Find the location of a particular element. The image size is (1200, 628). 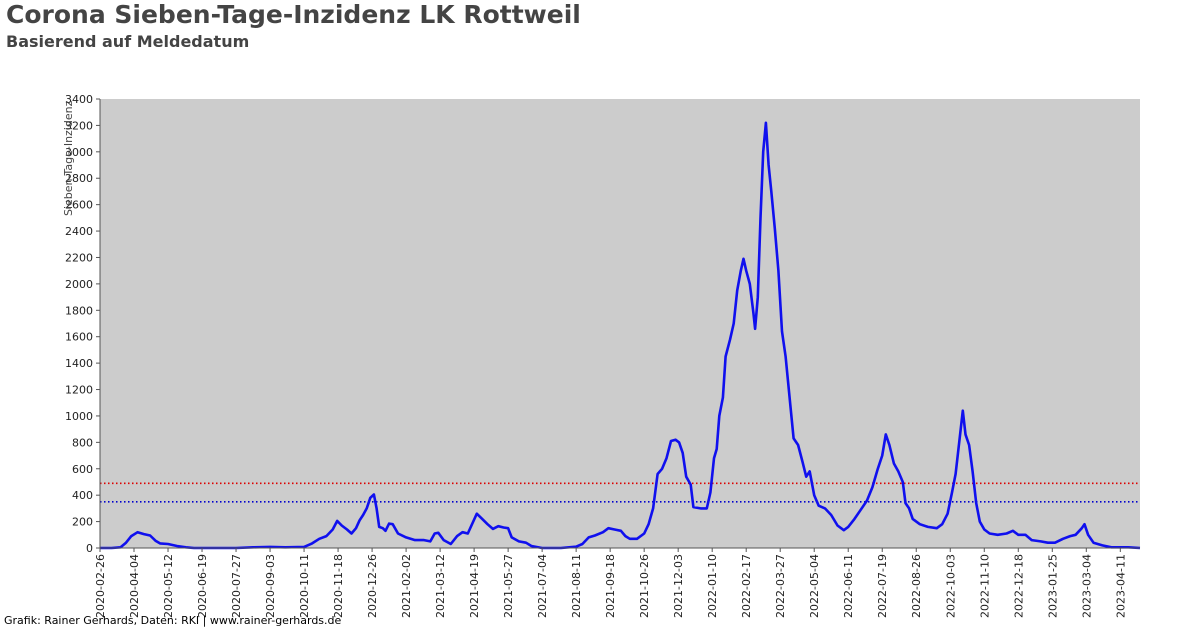

y-tick-label: 2400 is located at coordinates (79, 231).